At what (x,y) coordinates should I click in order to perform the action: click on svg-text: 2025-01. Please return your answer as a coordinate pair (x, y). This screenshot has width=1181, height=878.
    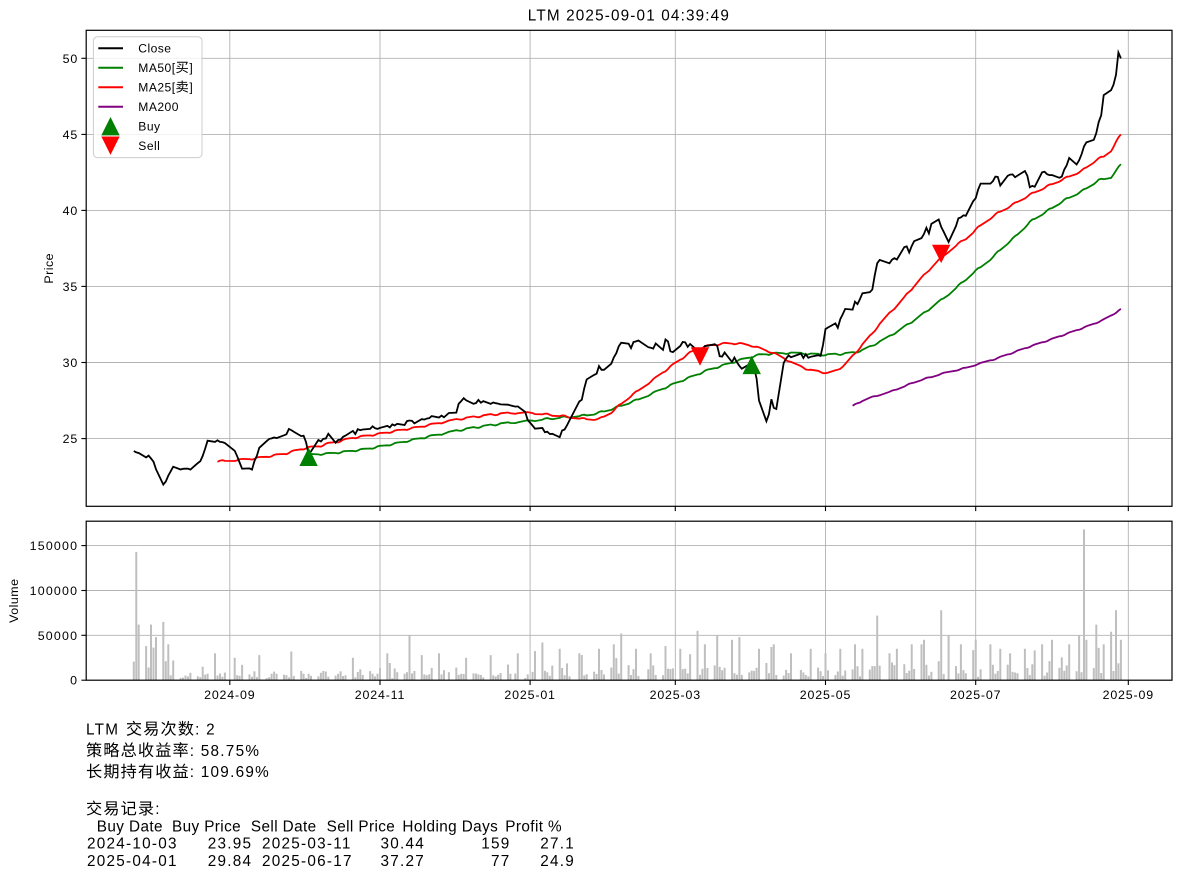
    Looking at the image, I should click on (529, 695).